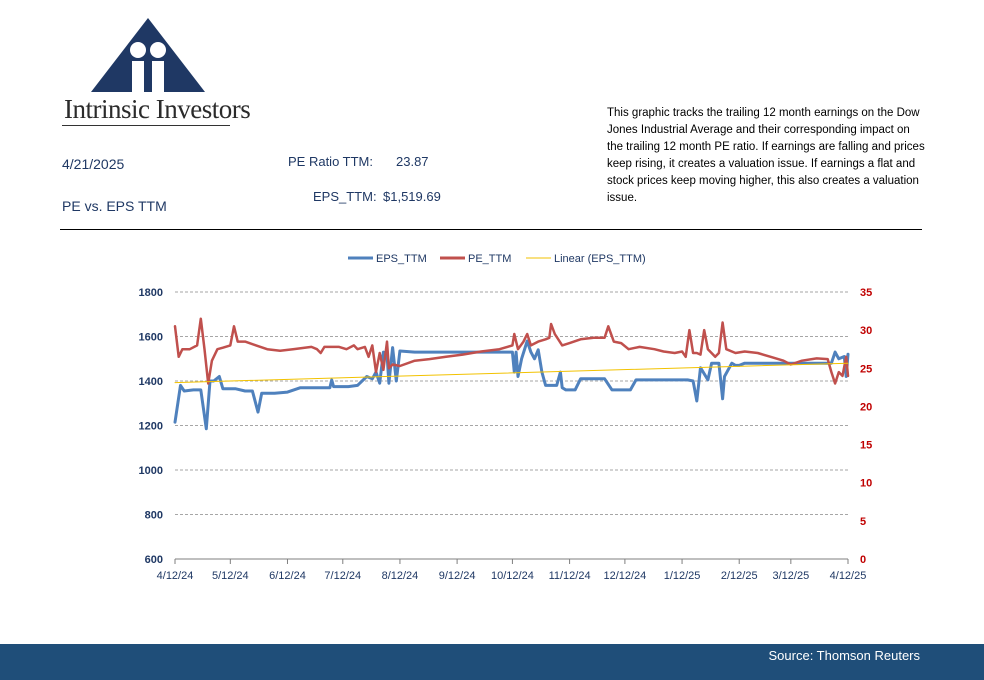  What do you see at coordinates (511, 351) in the screenshot?
I see `pe-ttm-line` at bounding box center [511, 351].